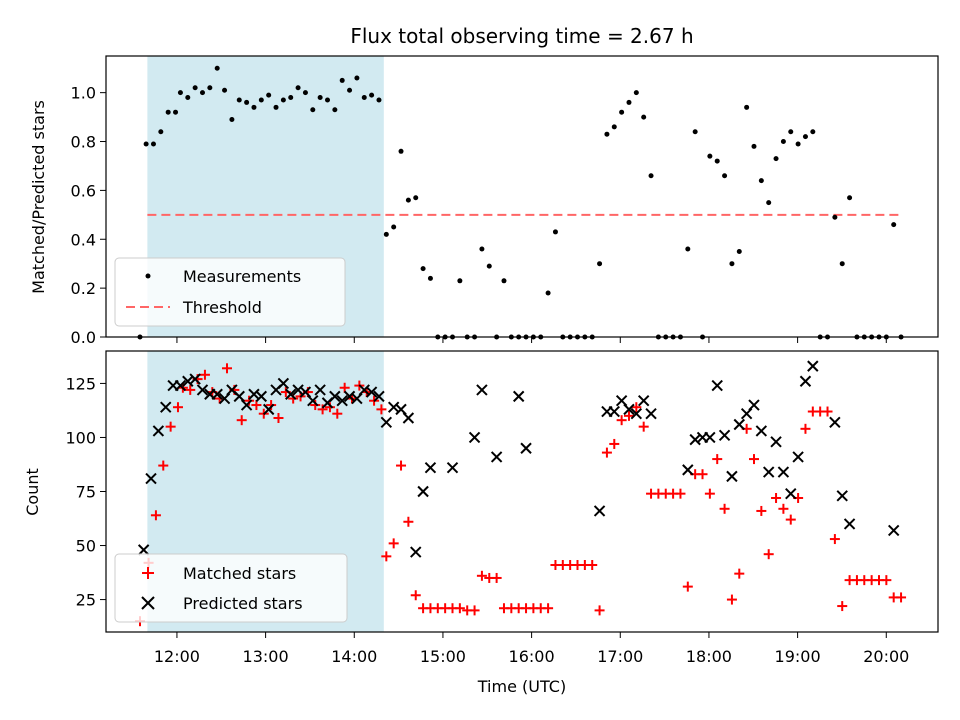 The width and height of the screenshot is (960, 720). What do you see at coordinates (231, 588) in the screenshot?
I see `bottom-legend: Matched stars Predicted stars` at bounding box center [231, 588].